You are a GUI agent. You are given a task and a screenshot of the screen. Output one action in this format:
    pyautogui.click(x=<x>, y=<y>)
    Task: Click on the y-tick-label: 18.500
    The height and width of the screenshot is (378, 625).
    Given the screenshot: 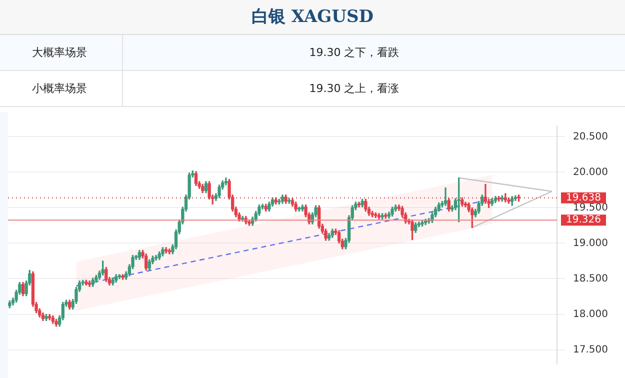 What is the action you would take?
    pyautogui.click(x=590, y=278)
    